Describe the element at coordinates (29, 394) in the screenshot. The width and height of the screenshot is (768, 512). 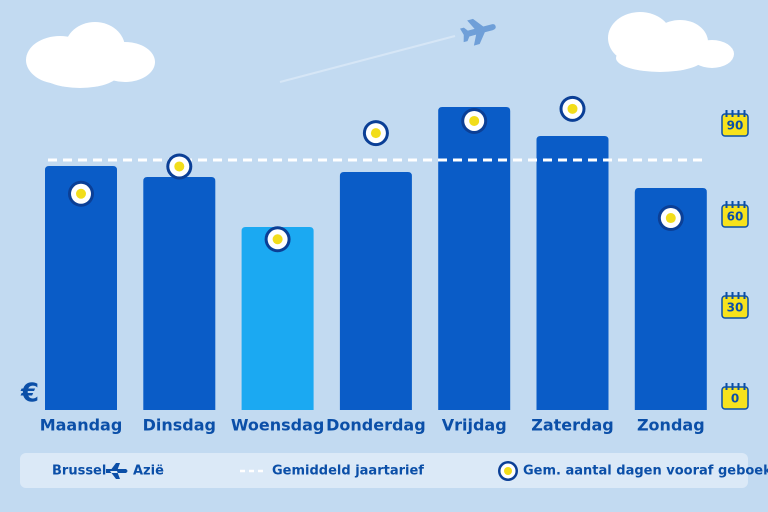
I see `currency-label: €` at that location.